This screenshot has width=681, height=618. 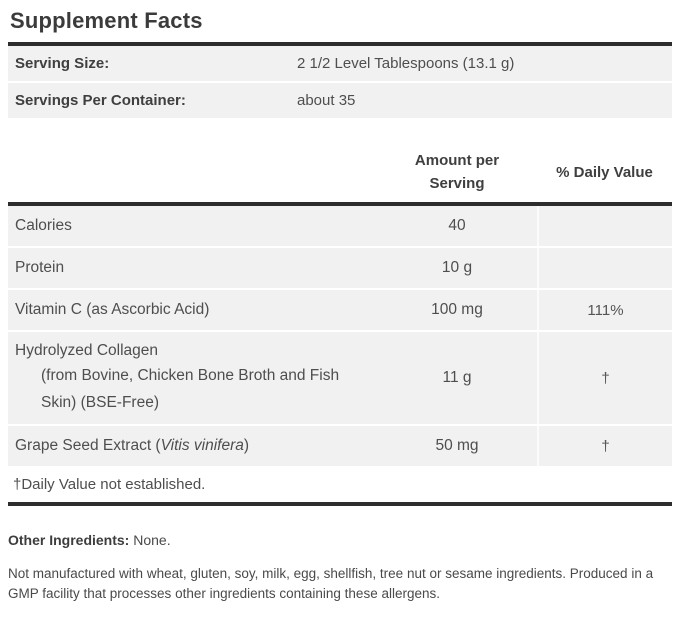 I want to click on divider-bar-header, so click(x=340, y=204).